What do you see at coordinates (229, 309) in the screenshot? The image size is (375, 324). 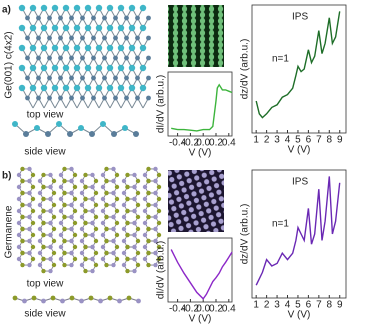 I see `x-tick-label: 0.4` at bounding box center [229, 309].